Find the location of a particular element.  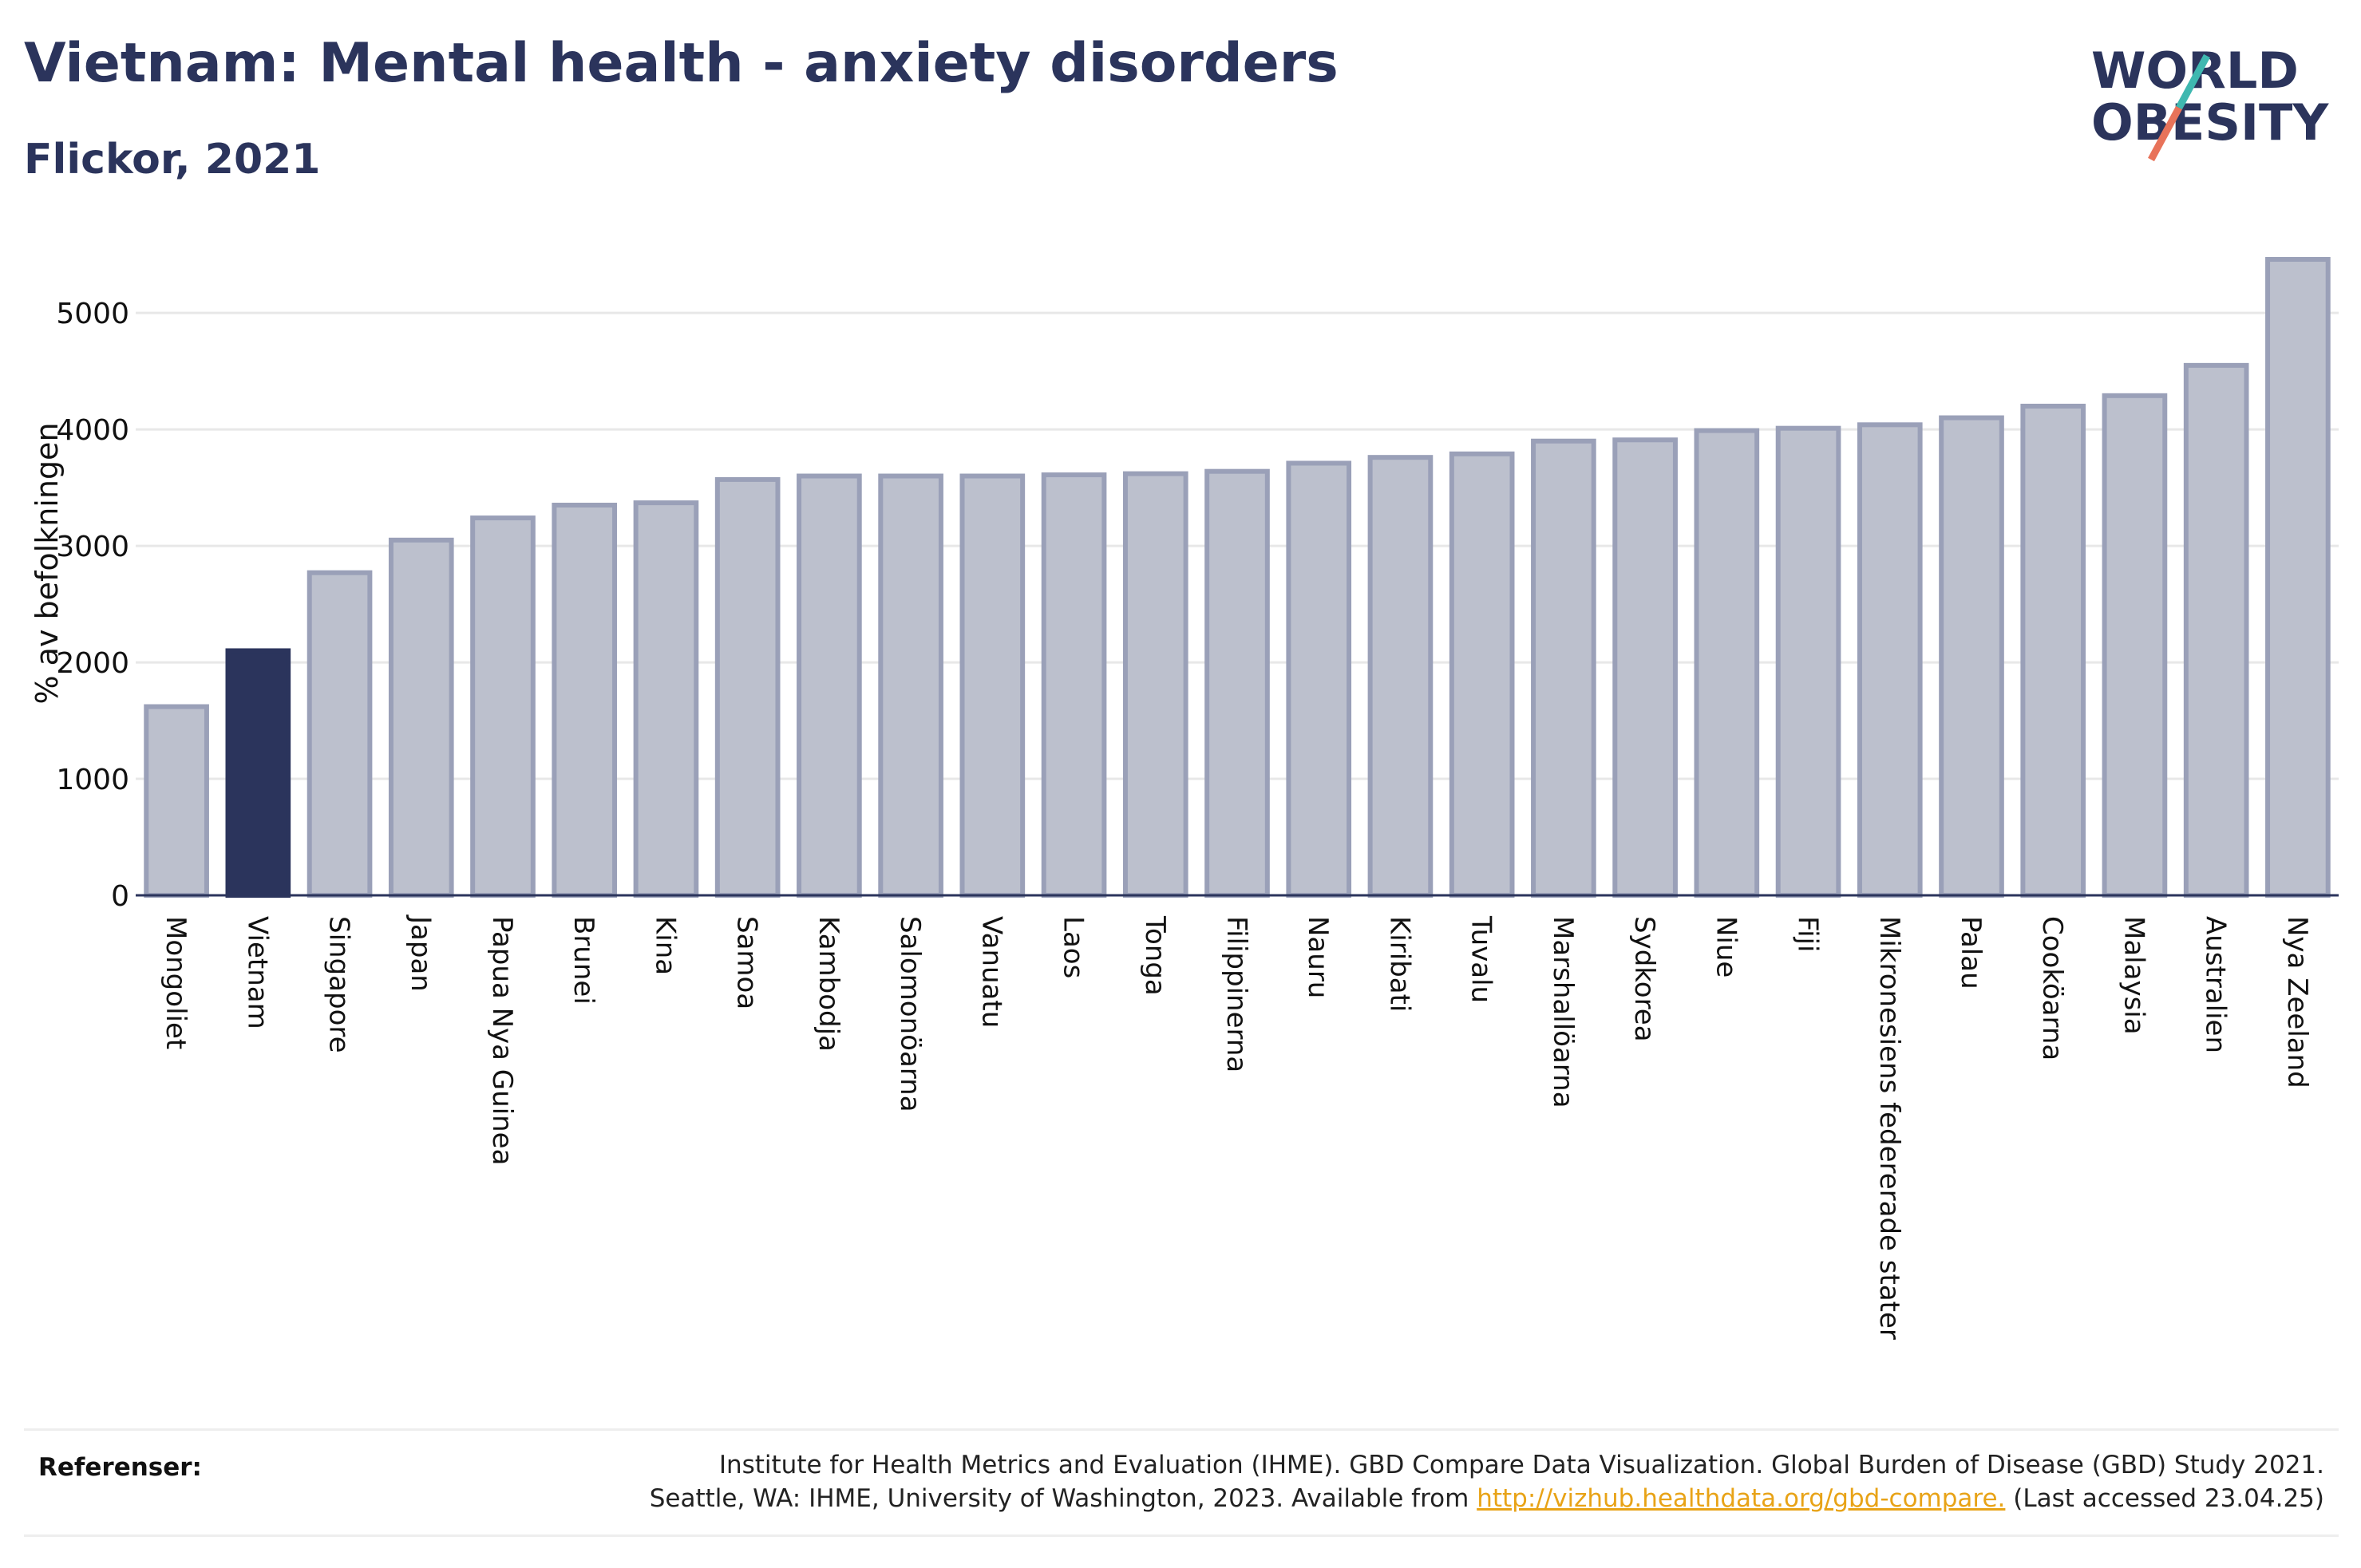

y-tick-label: 0 is located at coordinates (120, 896).